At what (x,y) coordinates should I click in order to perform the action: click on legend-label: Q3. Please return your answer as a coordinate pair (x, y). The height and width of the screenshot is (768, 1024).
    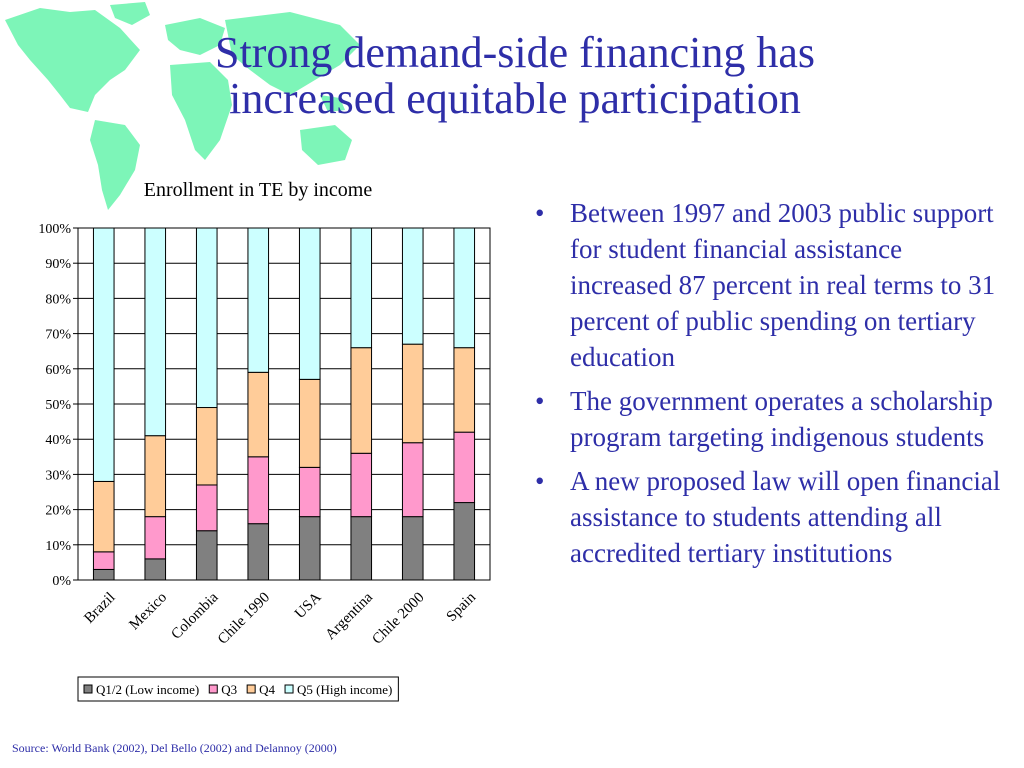
    Looking at the image, I should click on (229, 689).